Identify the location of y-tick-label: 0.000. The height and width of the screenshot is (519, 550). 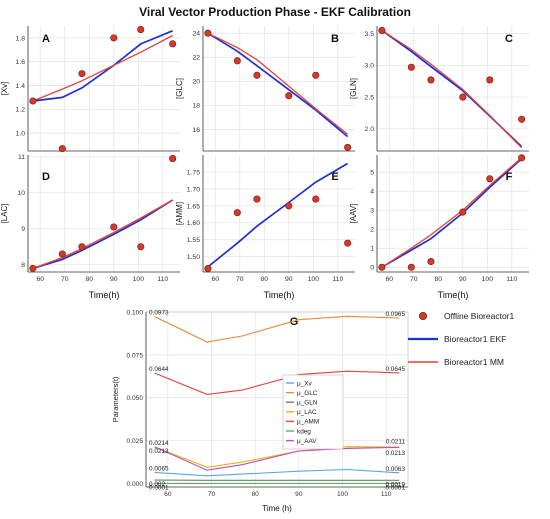
(134, 484).